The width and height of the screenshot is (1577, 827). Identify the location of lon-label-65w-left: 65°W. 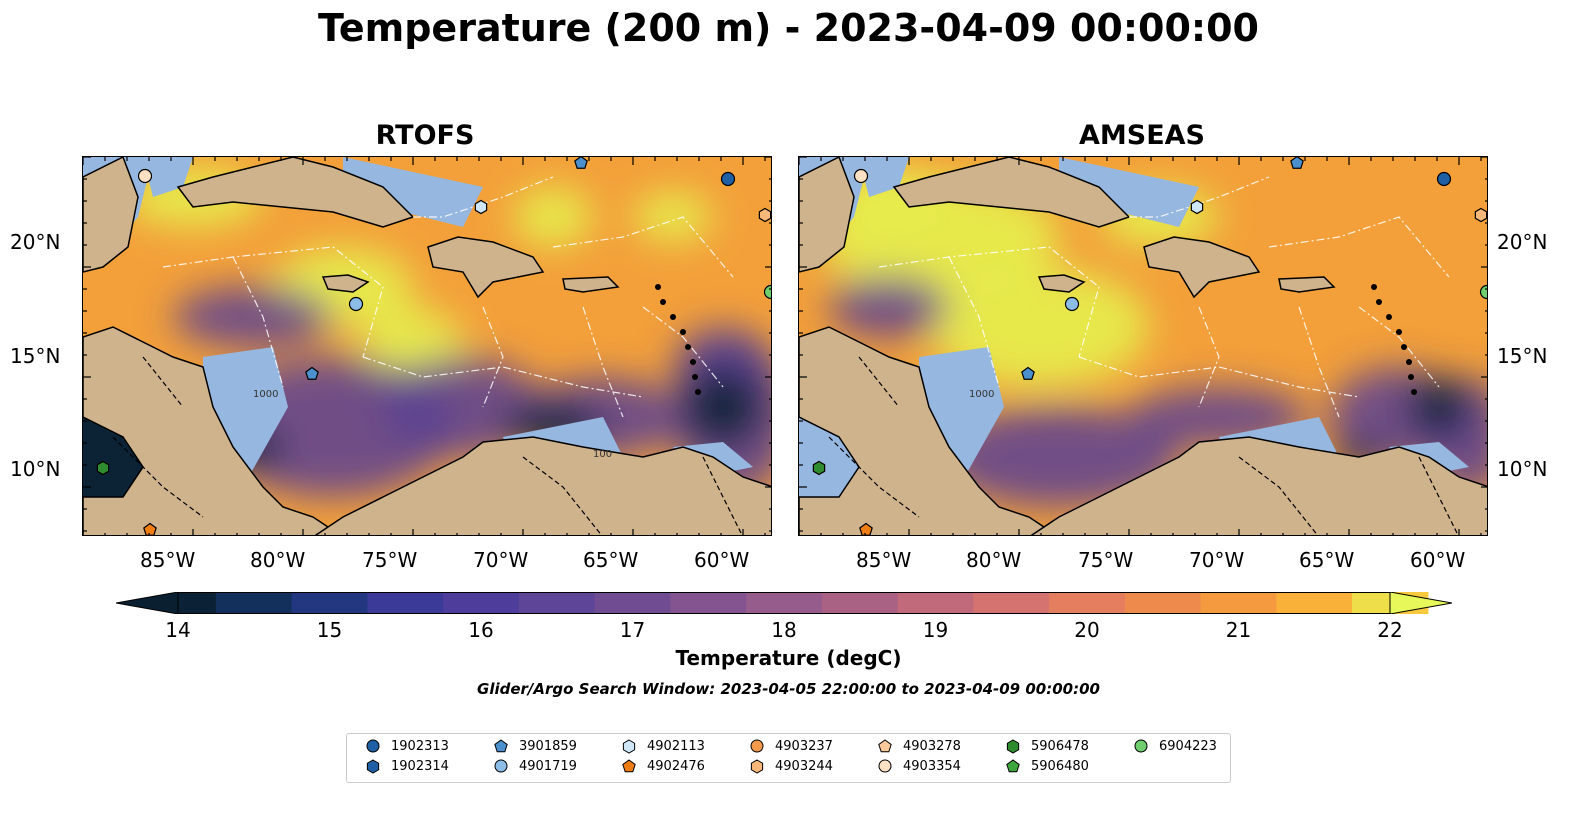
(611, 560).